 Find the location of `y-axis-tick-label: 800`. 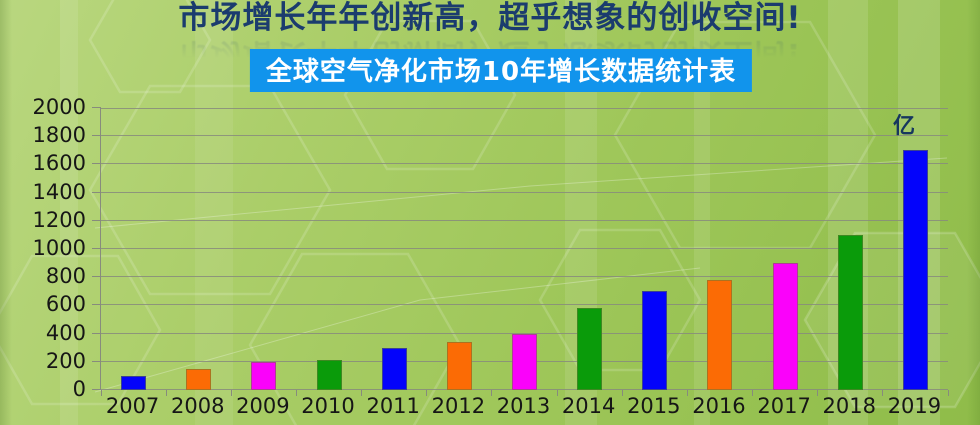

y-axis-tick-label: 800 is located at coordinates (65, 276).